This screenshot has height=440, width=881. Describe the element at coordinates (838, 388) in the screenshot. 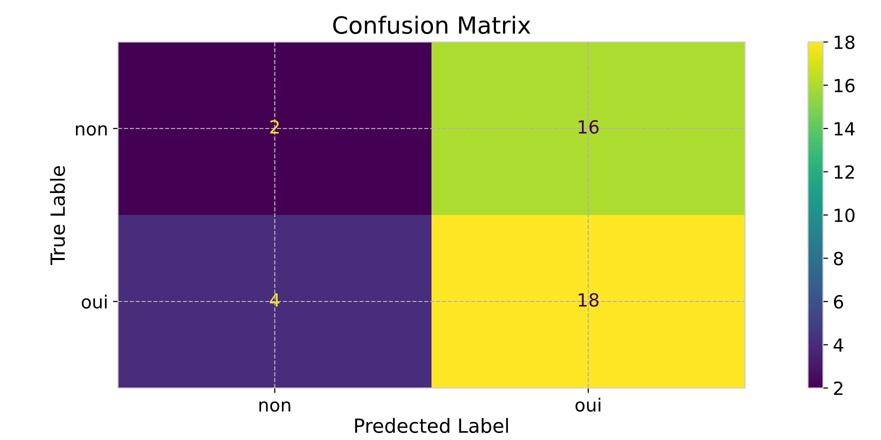

I see `color-bar-label: 2` at that location.